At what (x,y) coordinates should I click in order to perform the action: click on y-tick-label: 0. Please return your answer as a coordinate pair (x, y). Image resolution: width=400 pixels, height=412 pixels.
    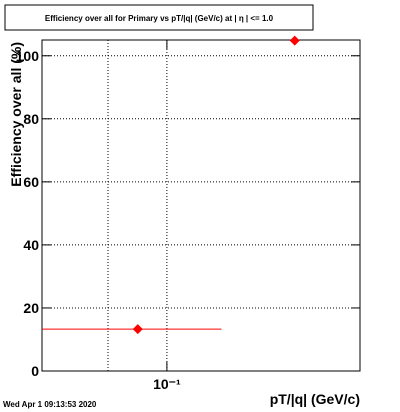
    Looking at the image, I should click on (35, 371).